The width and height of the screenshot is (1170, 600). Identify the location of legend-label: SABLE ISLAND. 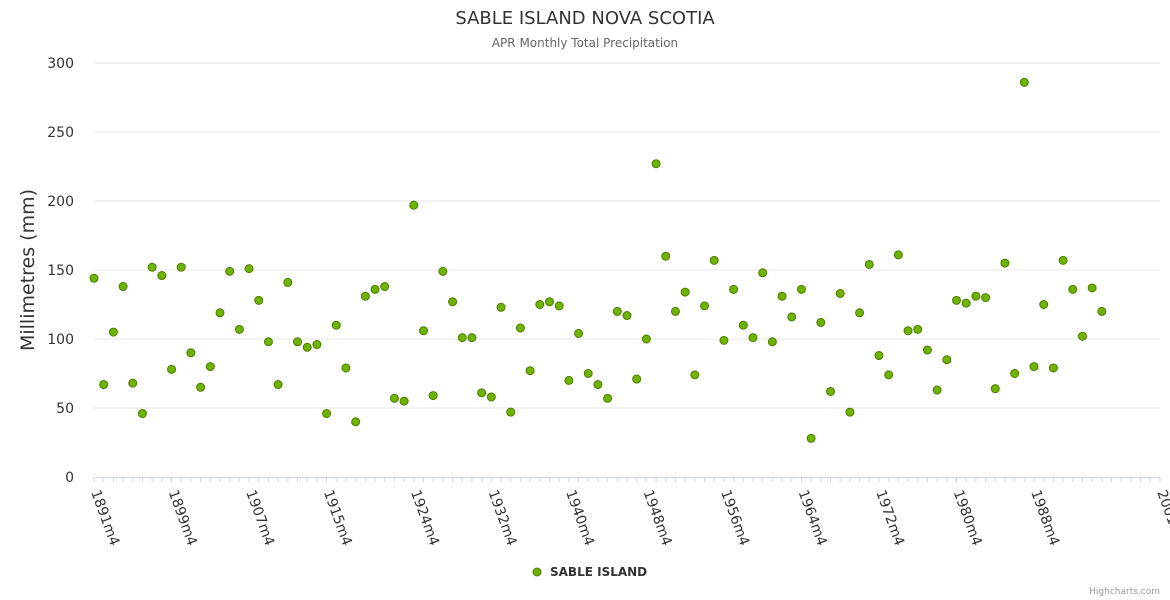
(598, 572).